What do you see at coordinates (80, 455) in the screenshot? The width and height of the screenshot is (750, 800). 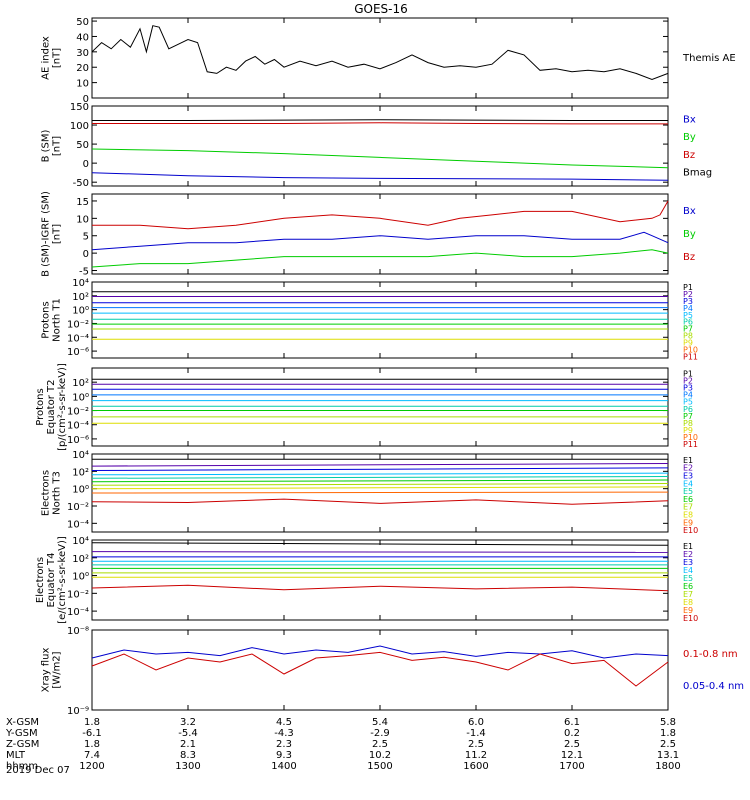 I see `y-tick-label: 10⁴` at bounding box center [80, 455].